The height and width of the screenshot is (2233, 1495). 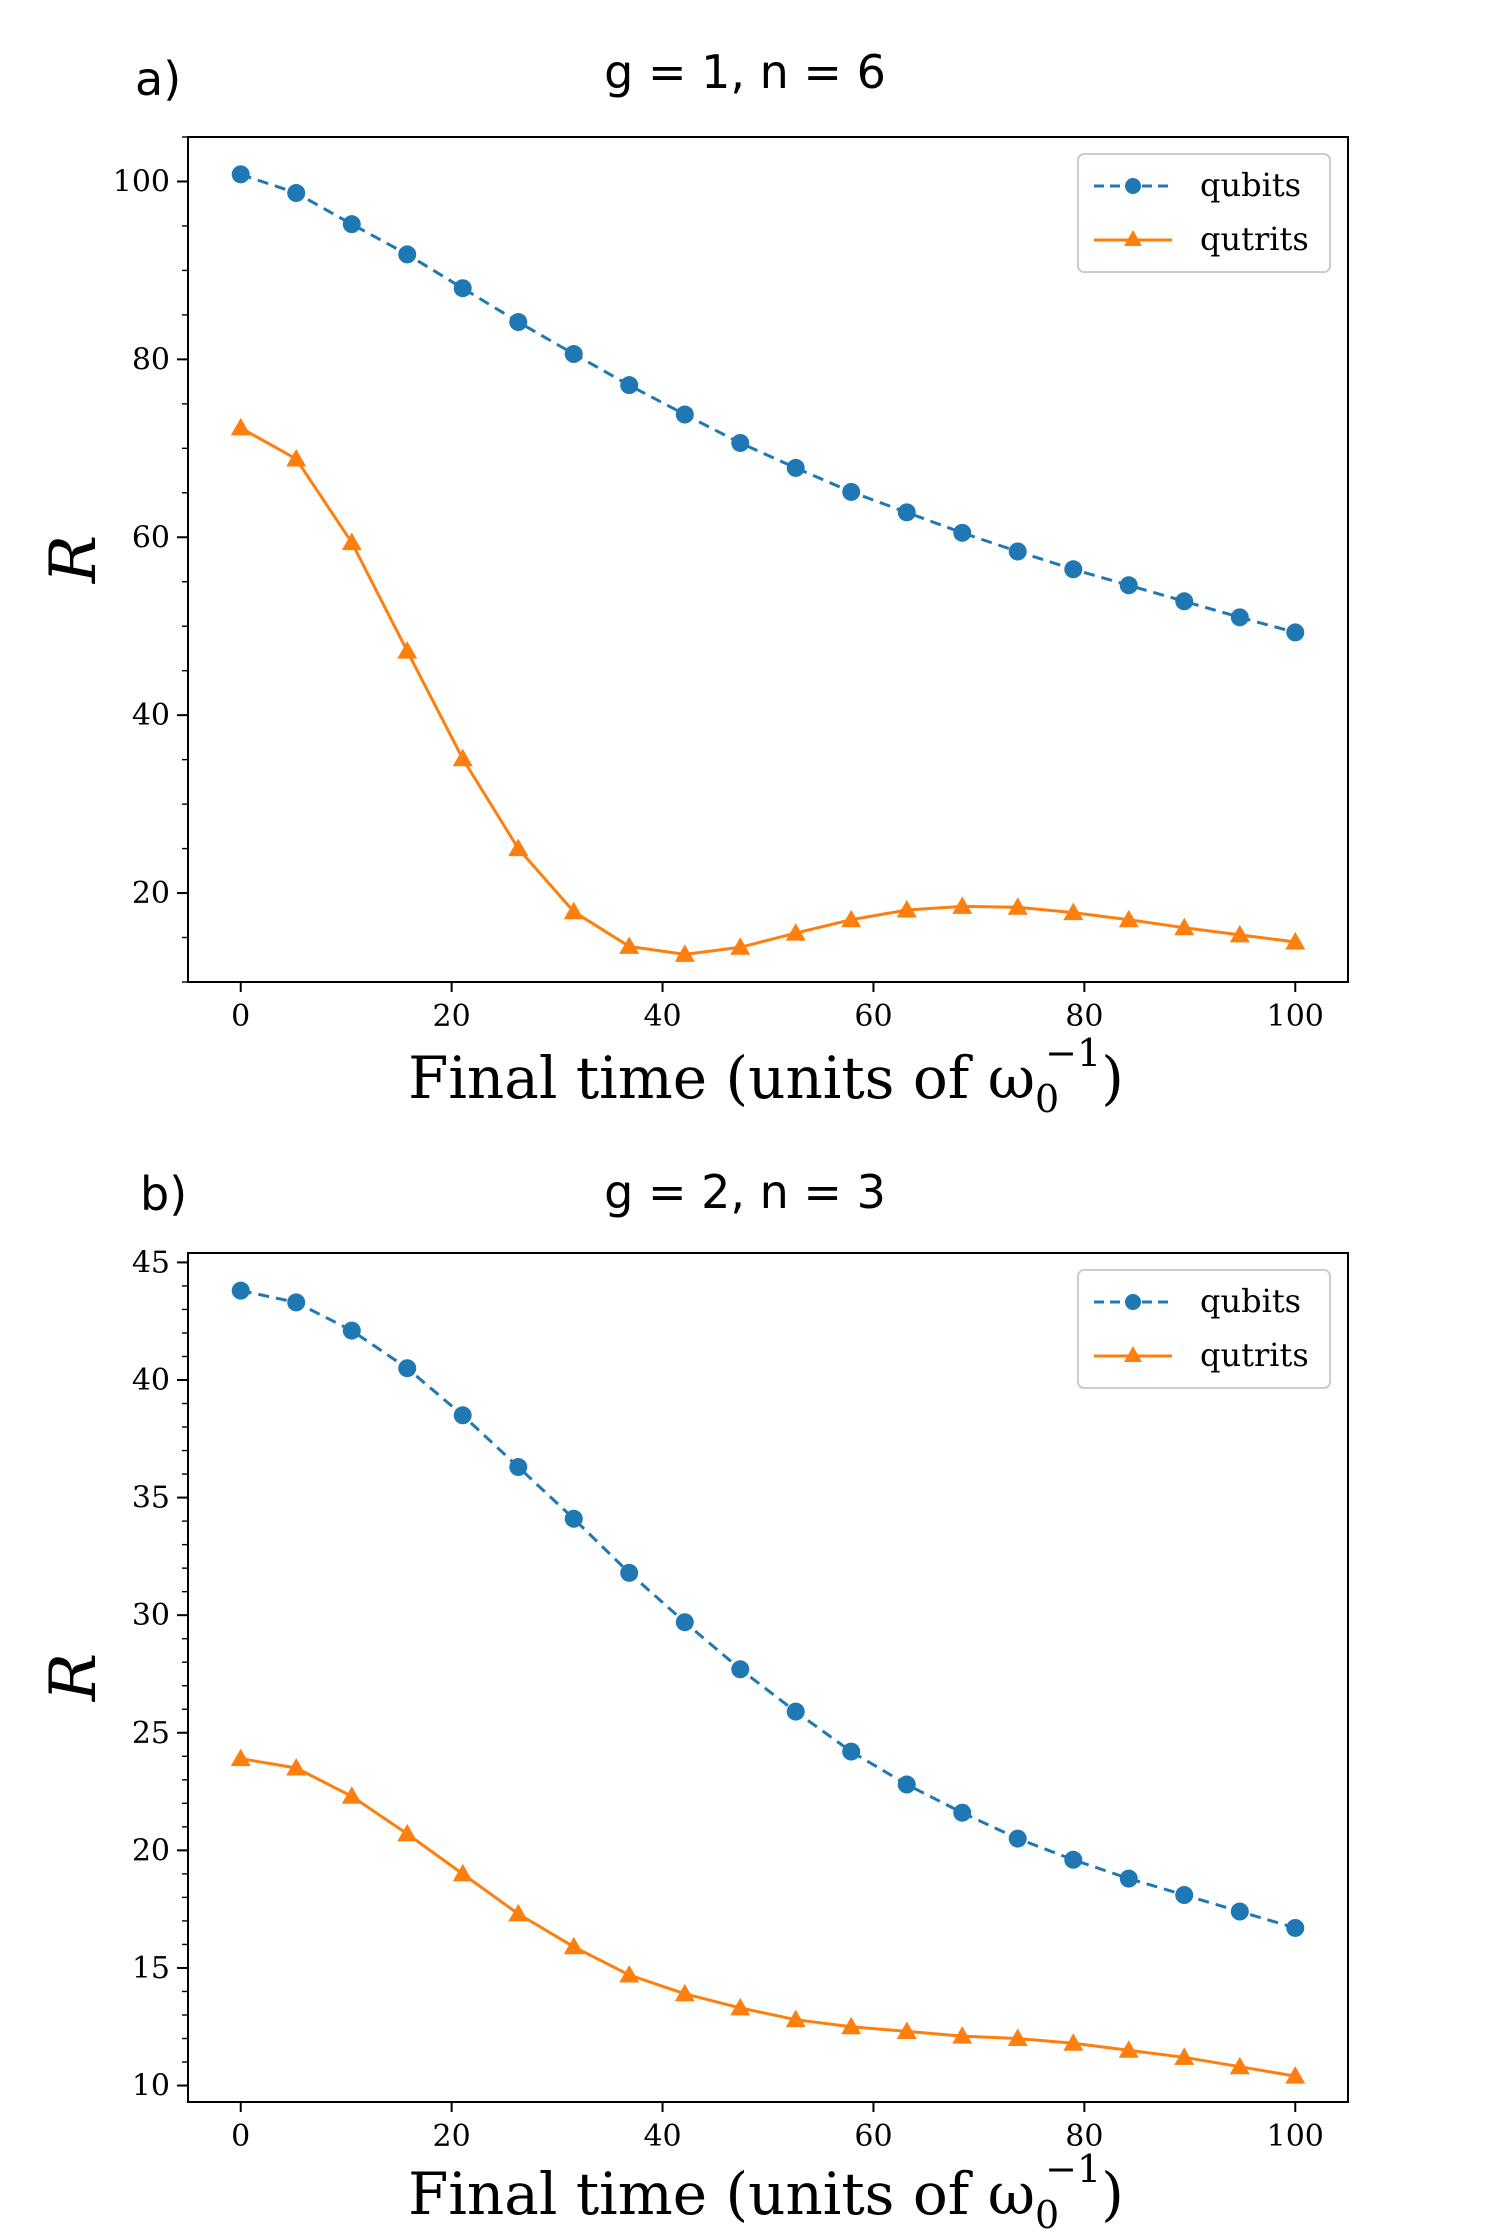 I want to click on x-tick-label: 0, so click(x=240, y=1016).